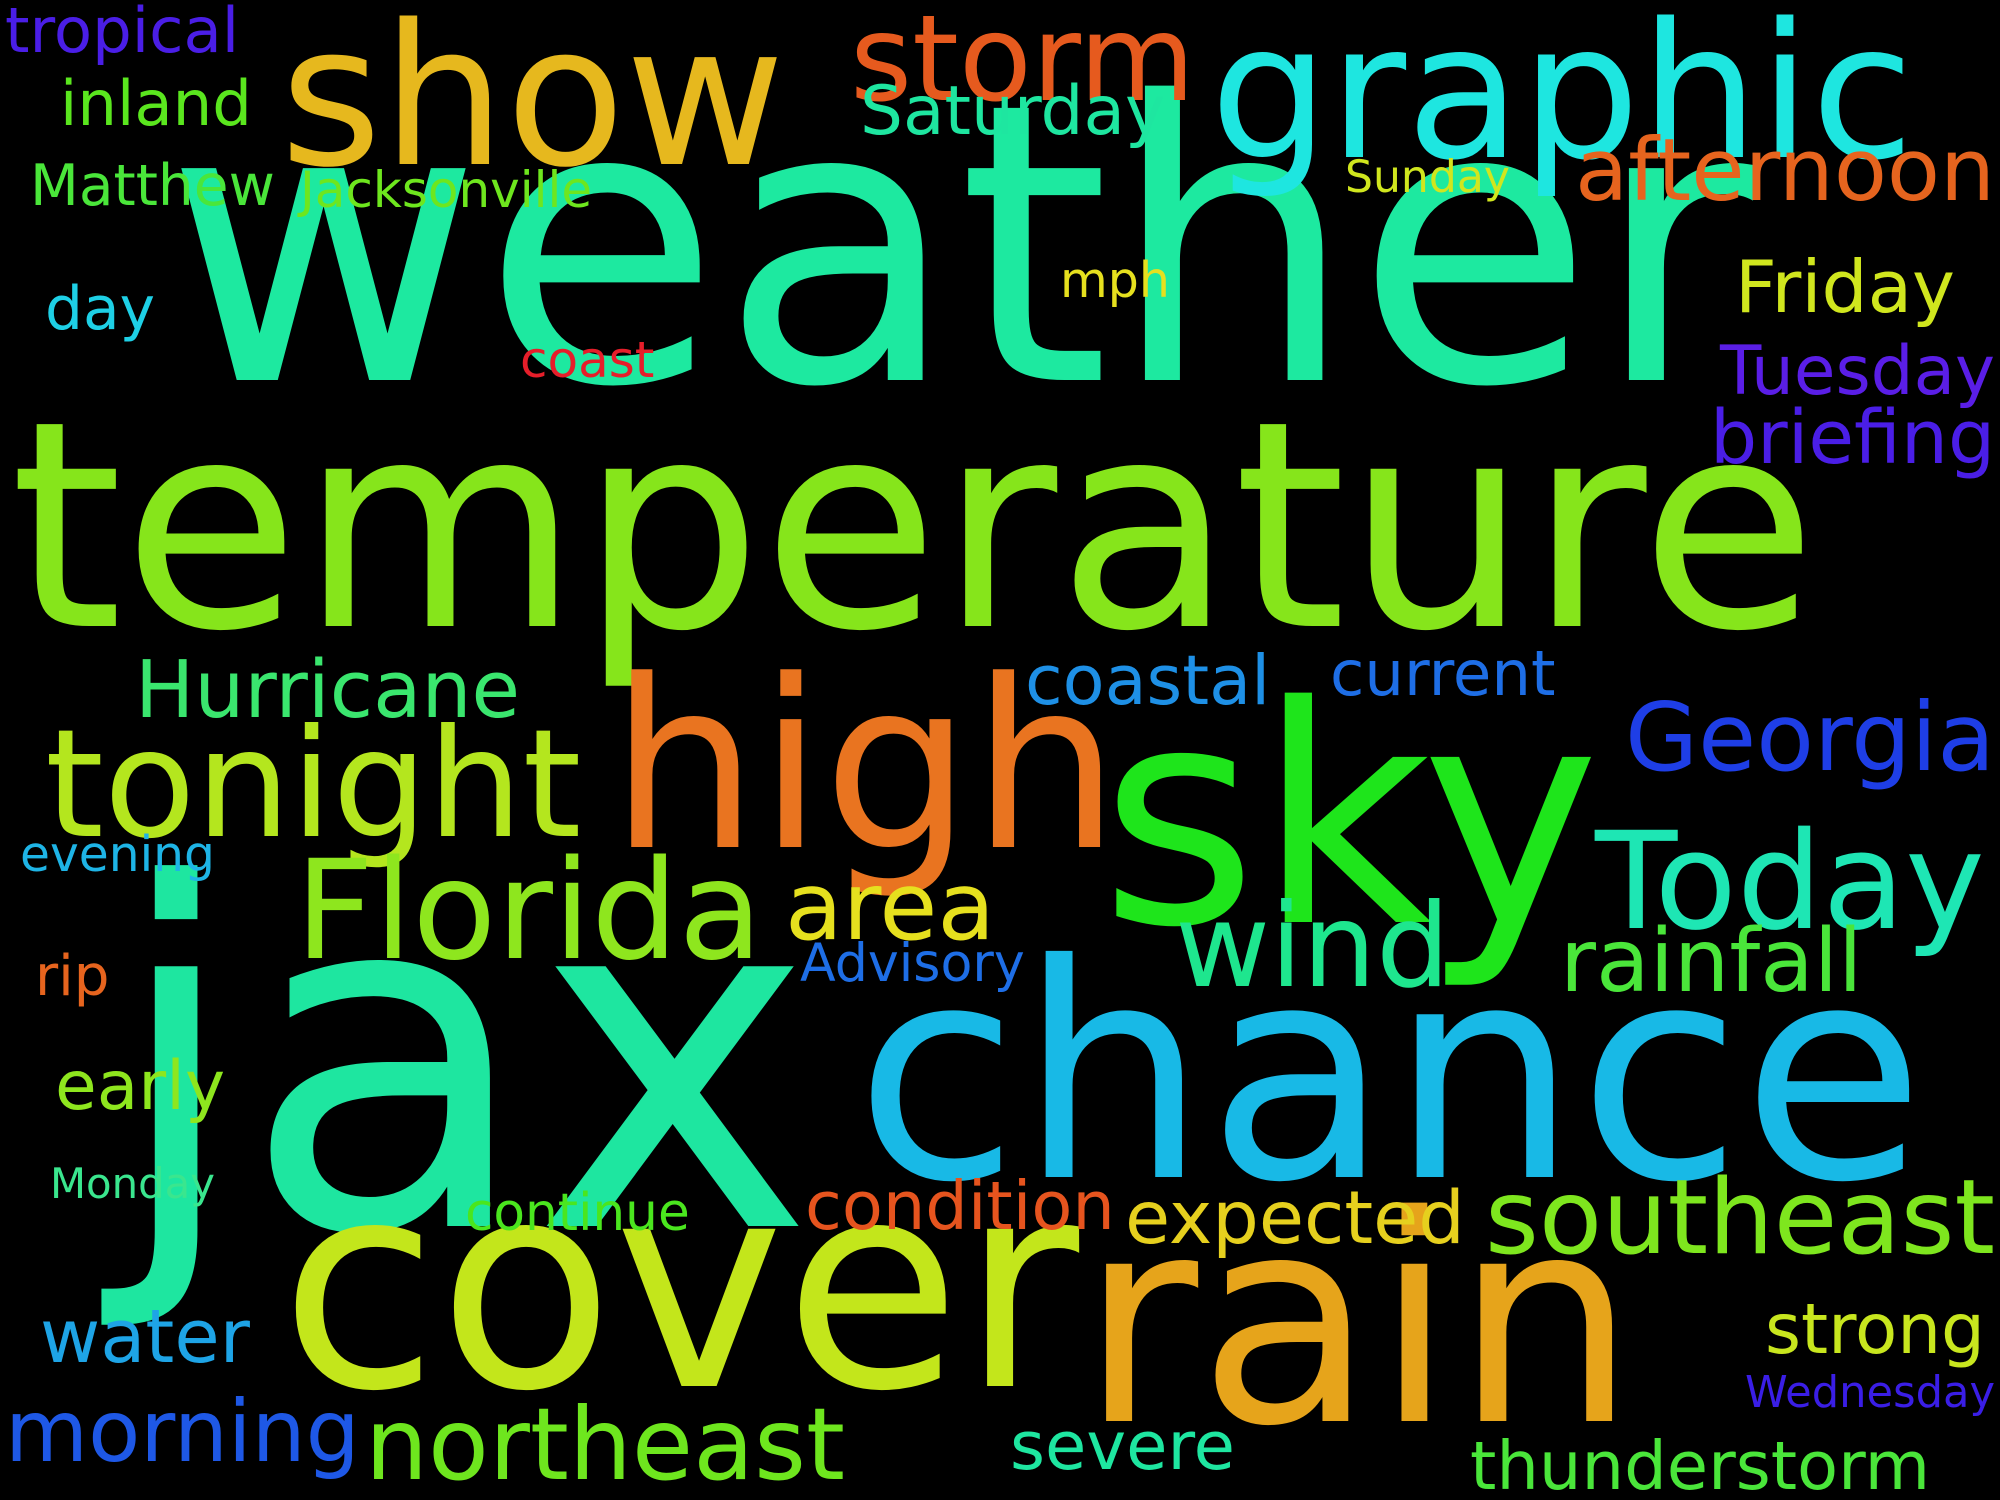 Image resolution: width=2000 pixels, height=1500 pixels. I want to click on word-evening: evening, so click(117, 855).